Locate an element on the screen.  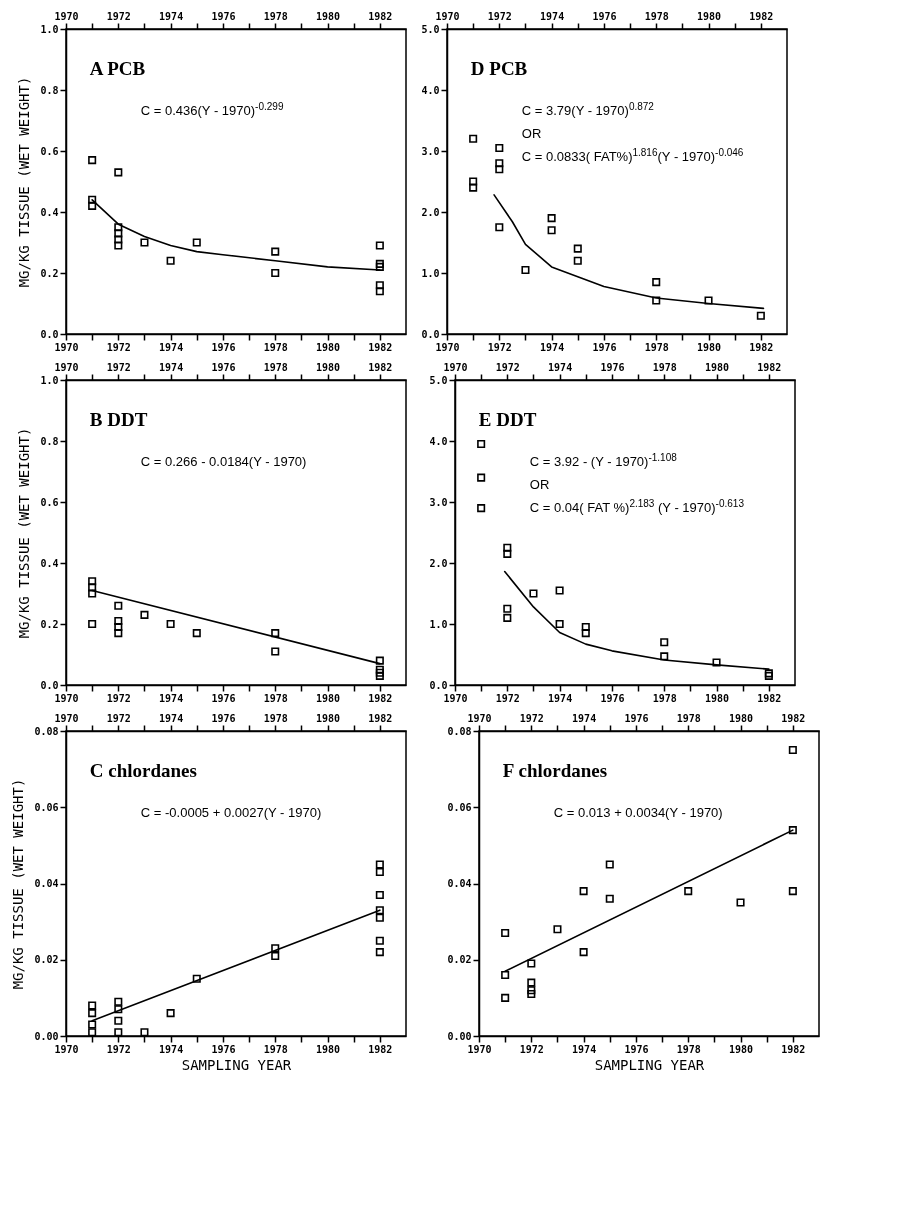
text: B DDT is located at coordinates (118, 419).